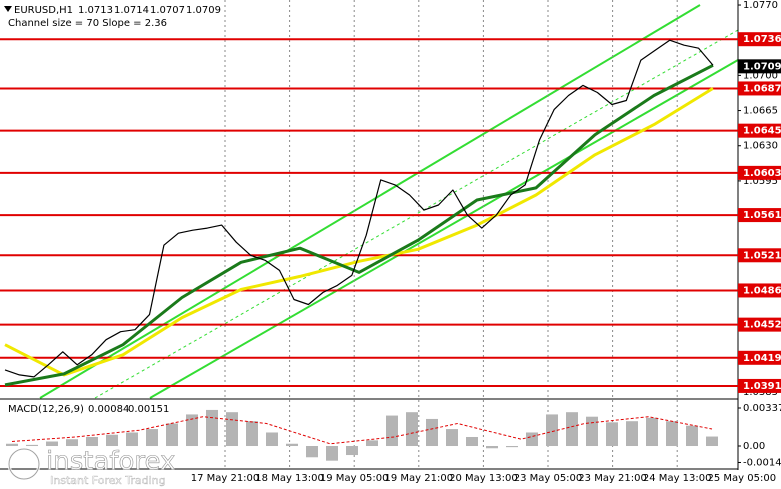 This screenshot has height=489, width=781. Describe the element at coordinates (760, 111) in the screenshot. I see `y-tick-label: 1.0665` at that location.